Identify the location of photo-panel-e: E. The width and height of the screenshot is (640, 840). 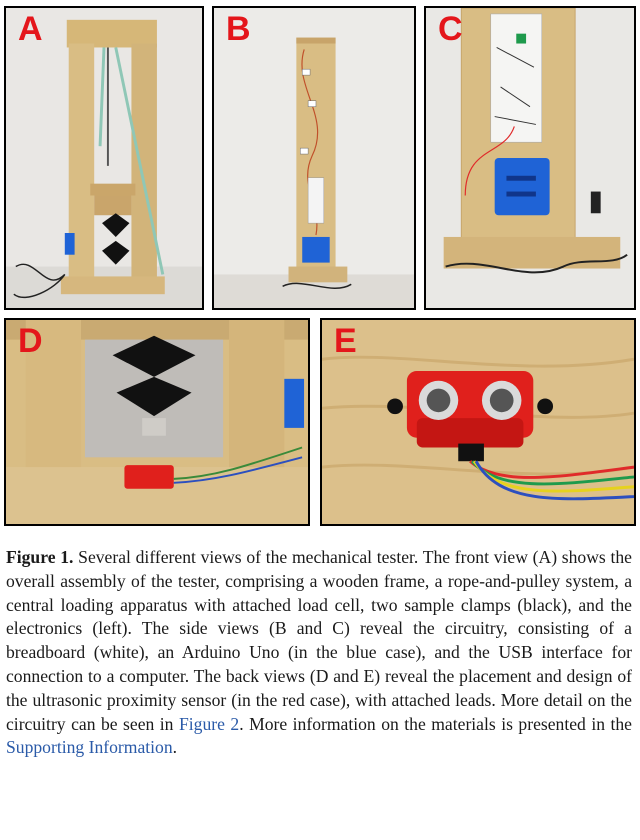
(478, 422).